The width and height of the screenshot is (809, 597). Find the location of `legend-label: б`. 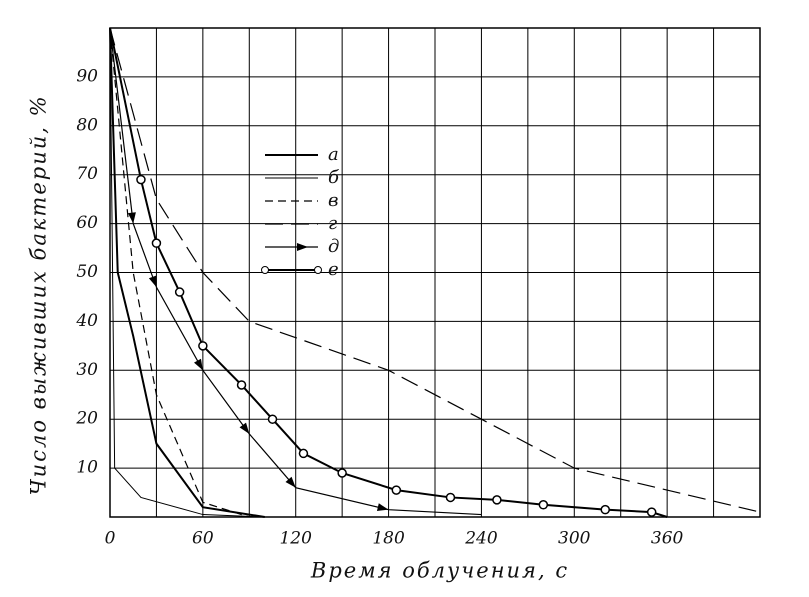

legend-label: б is located at coordinates (334, 177).